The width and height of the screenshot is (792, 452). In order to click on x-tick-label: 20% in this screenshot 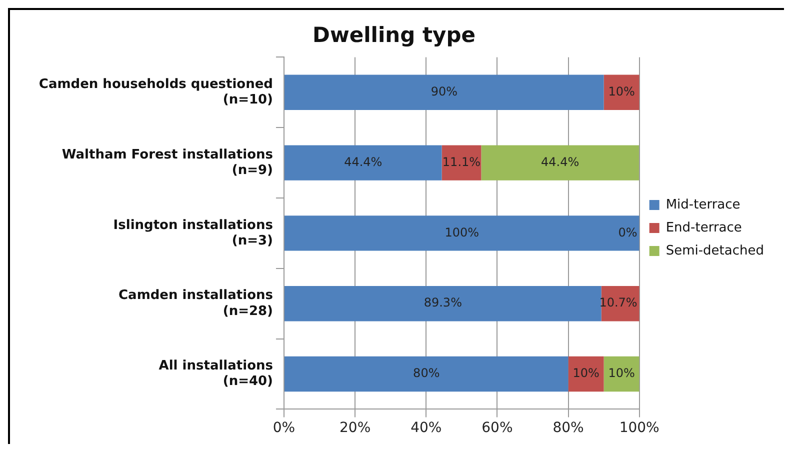, I will do `click(355, 428)`.